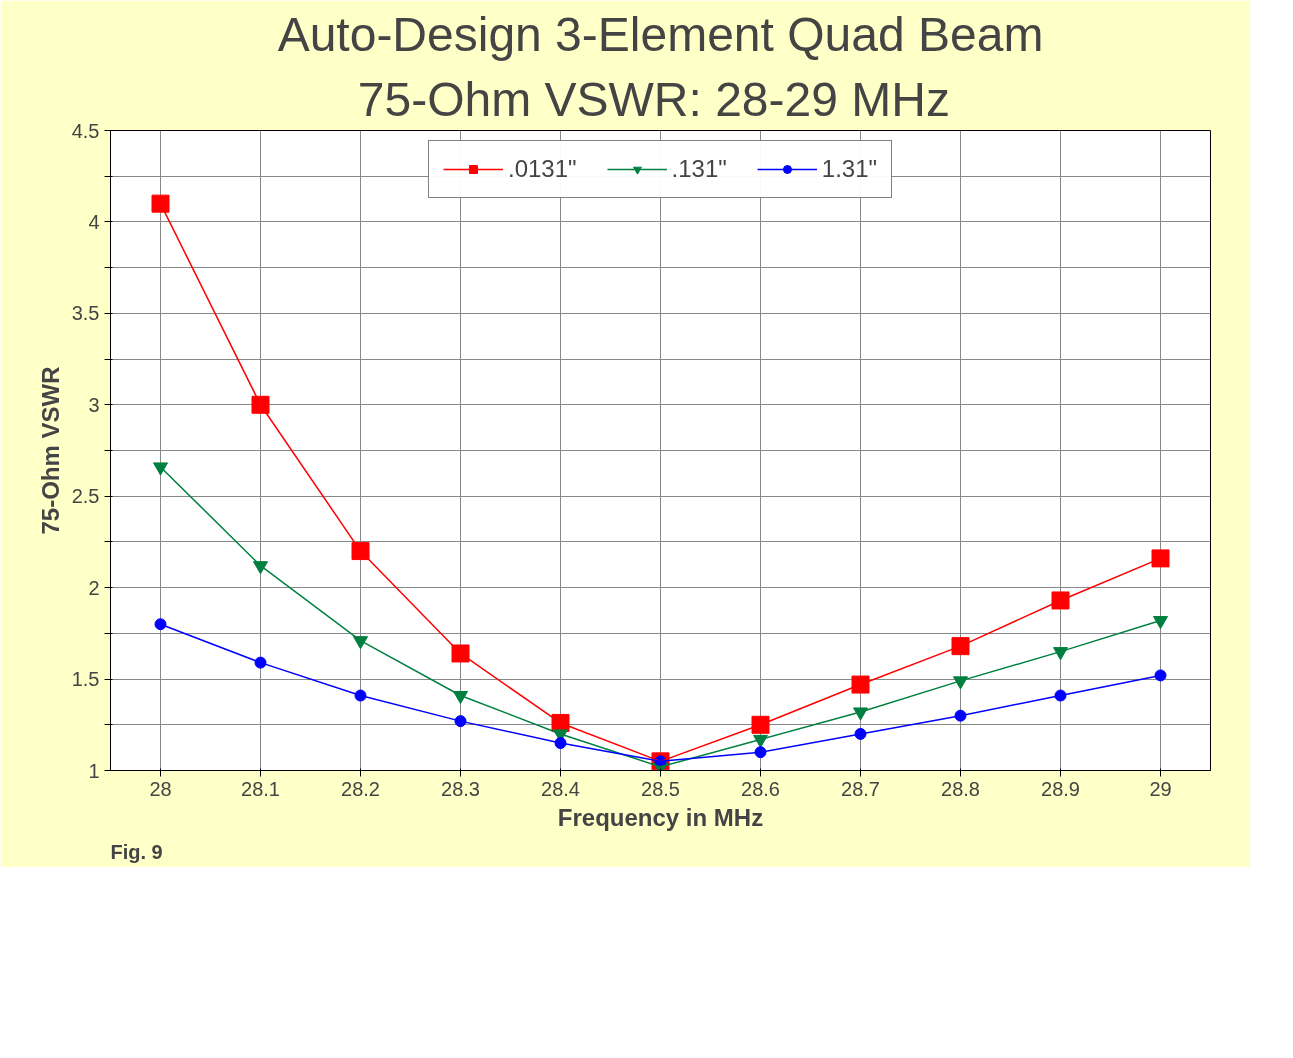 This screenshot has height=1058, width=1293. I want to click on y-tick-label: 1, so click(94, 770).